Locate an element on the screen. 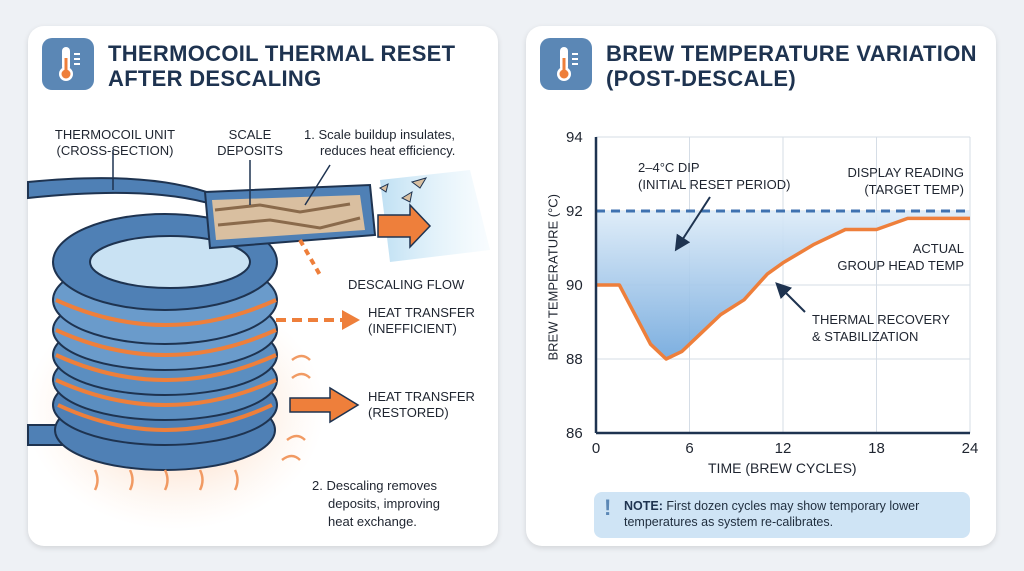 The height and width of the screenshot is (571, 1024). recovery-annotation: THERMAL RECOVERY is located at coordinates (881, 319).